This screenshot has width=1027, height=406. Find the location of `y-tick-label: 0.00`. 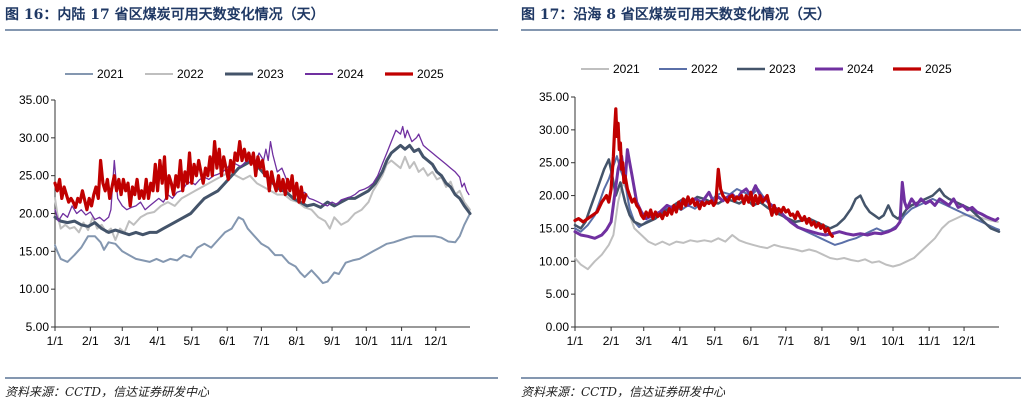

y-tick-label: 0.00 is located at coordinates (558, 327).